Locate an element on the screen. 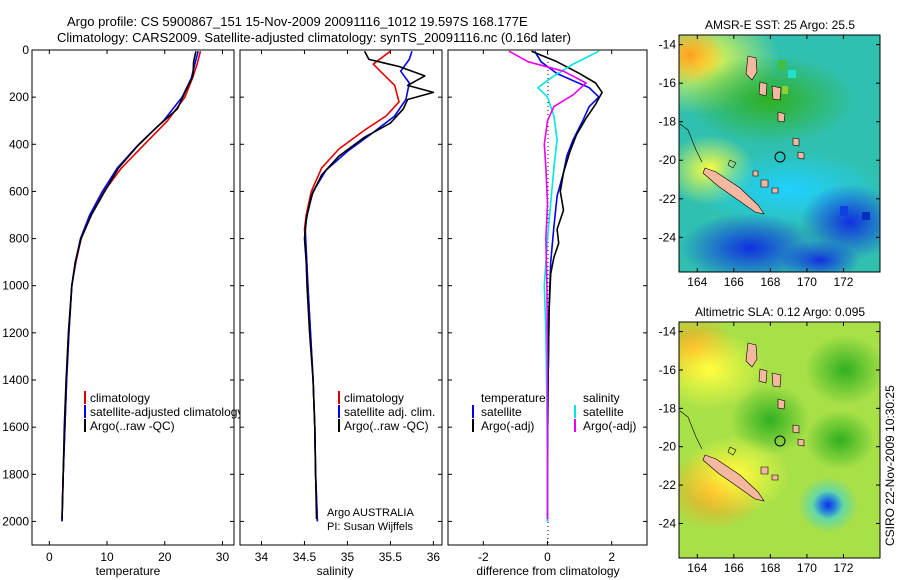  temperature-xlabel: temperature is located at coordinates (128, 571).